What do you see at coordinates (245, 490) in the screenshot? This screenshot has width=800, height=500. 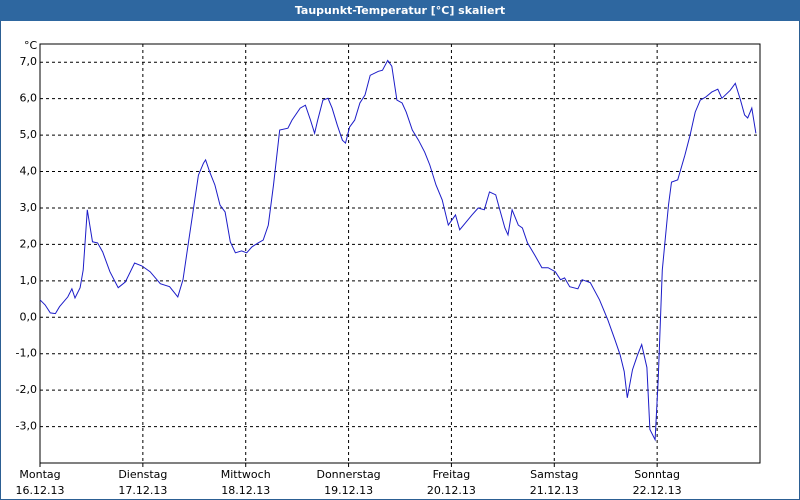 I see `x-tick-date: 18.12.13` at bounding box center [245, 490].